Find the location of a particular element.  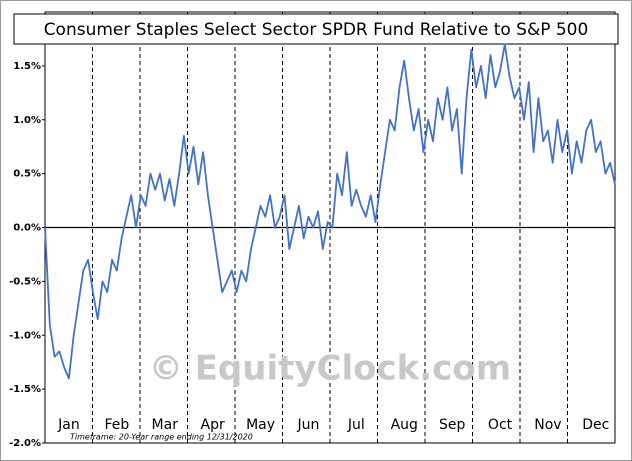

x-tick-label: Jan is located at coordinates (68, 425).